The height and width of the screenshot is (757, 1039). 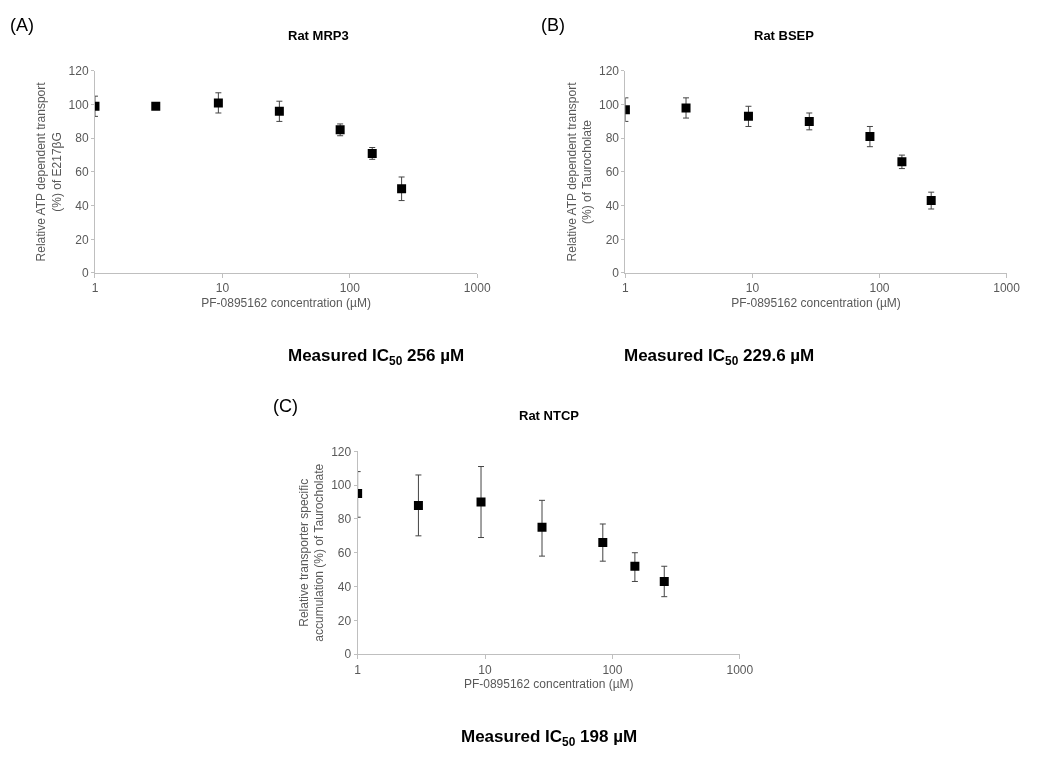 What do you see at coordinates (311, 552) in the screenshot?
I see `y-axis-title: Relative transporter specific accumulation (%) of Taurocholate` at bounding box center [311, 552].